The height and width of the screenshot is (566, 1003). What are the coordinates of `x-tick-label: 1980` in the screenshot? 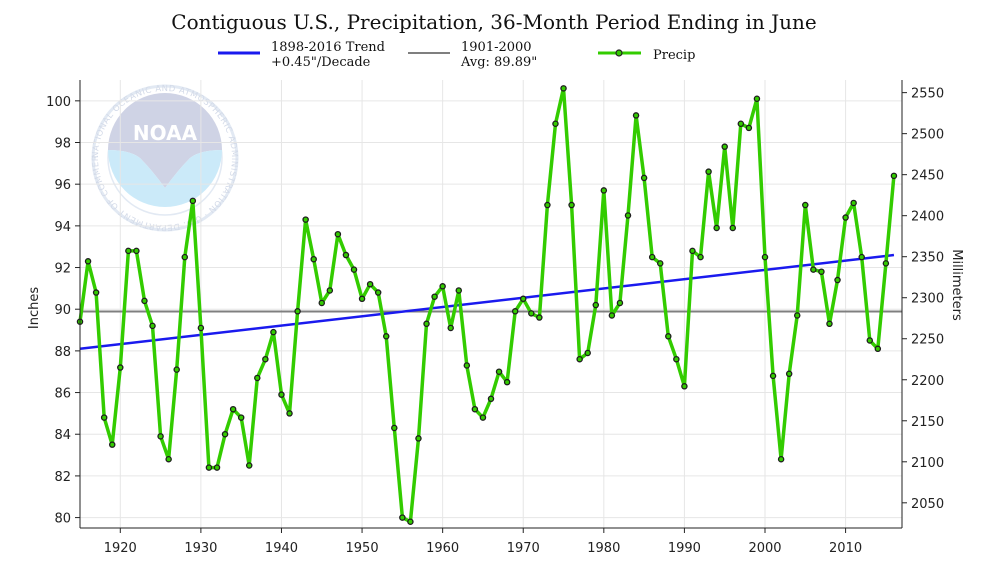 It's located at (603, 548).